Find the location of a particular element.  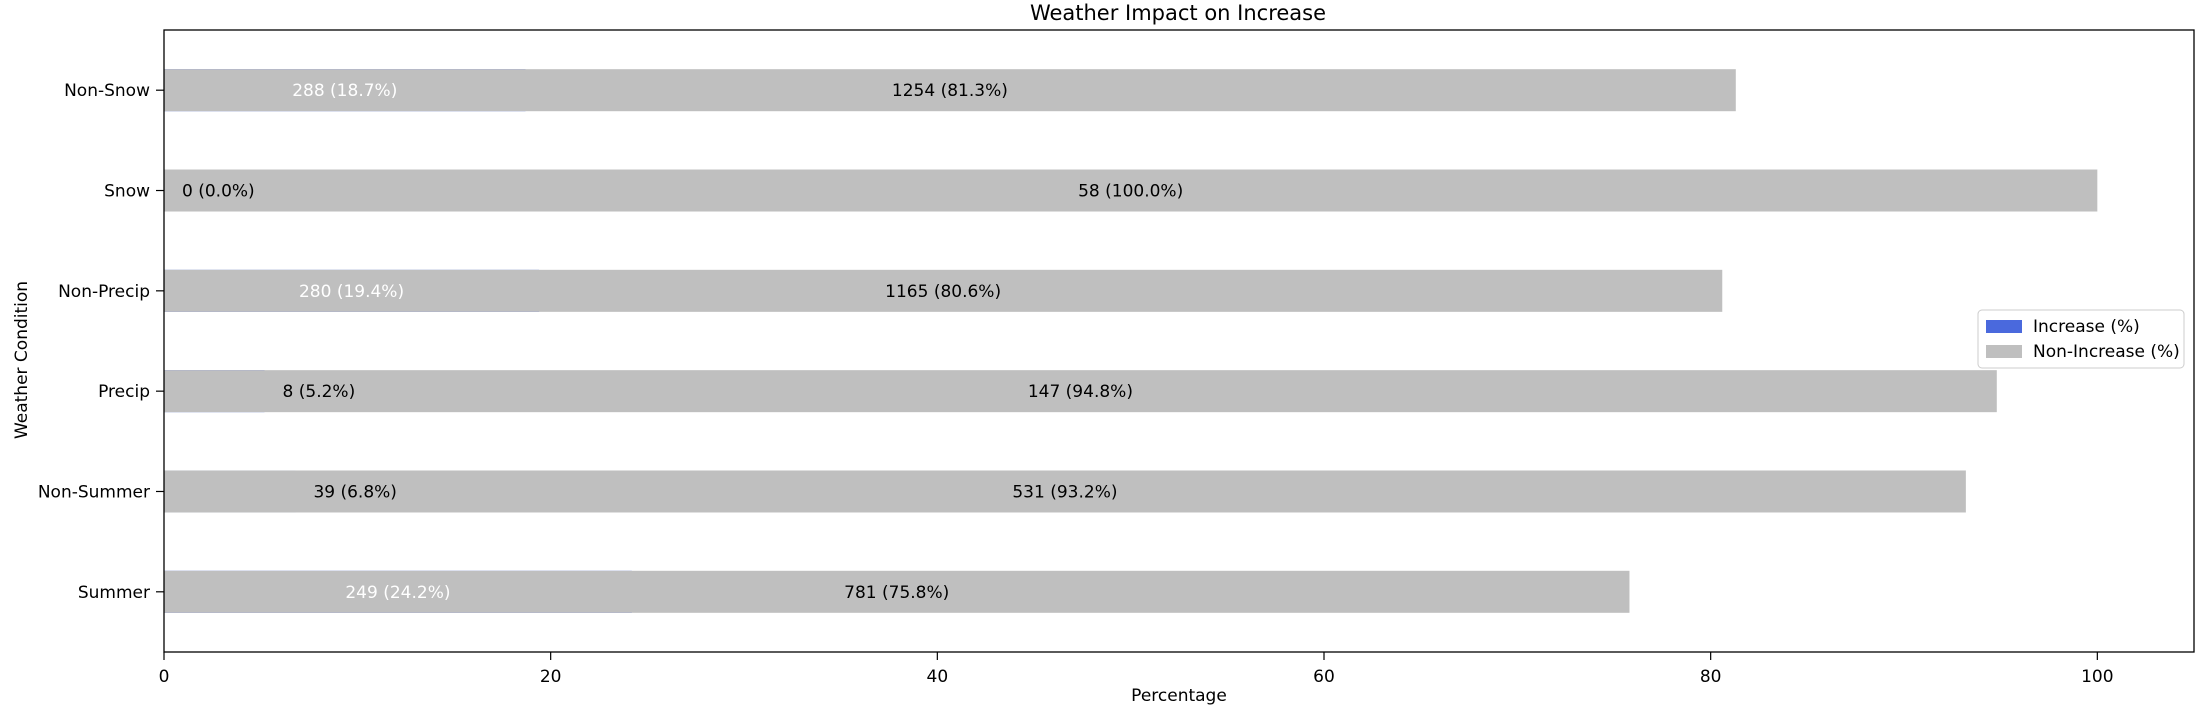

bar-label-non-increase-non-precip: 1165 (80.6%) is located at coordinates (943, 292).